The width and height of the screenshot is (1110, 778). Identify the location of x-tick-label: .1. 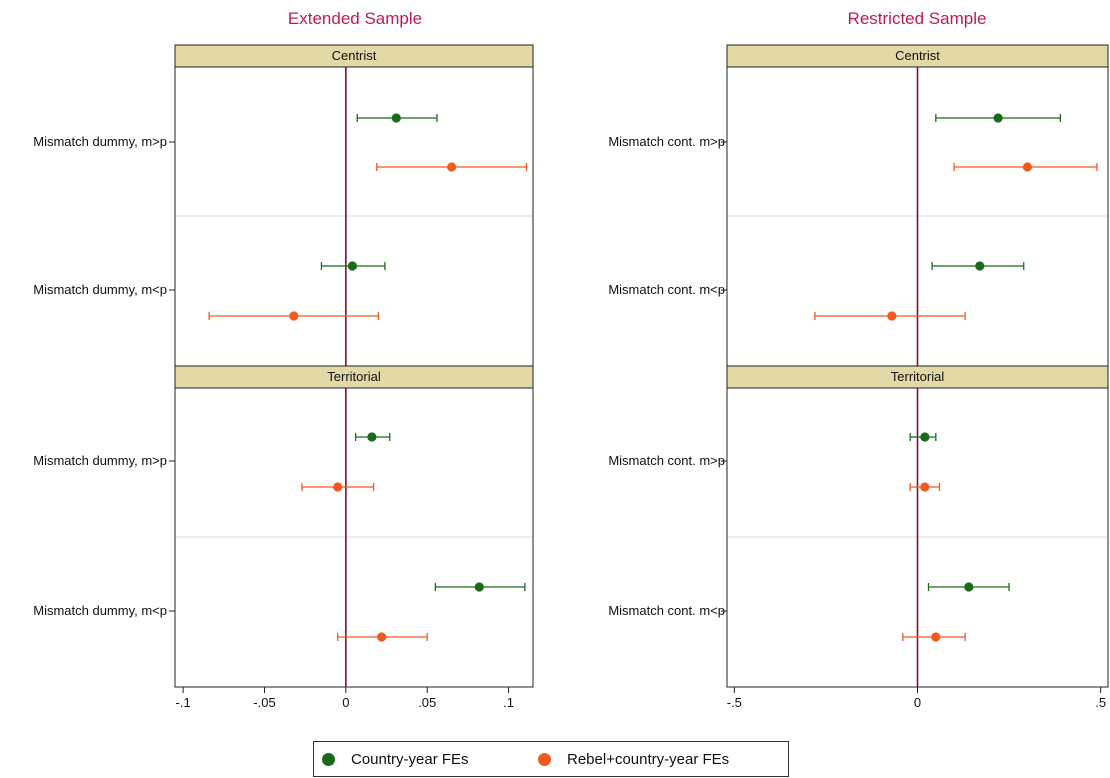
(508, 702).